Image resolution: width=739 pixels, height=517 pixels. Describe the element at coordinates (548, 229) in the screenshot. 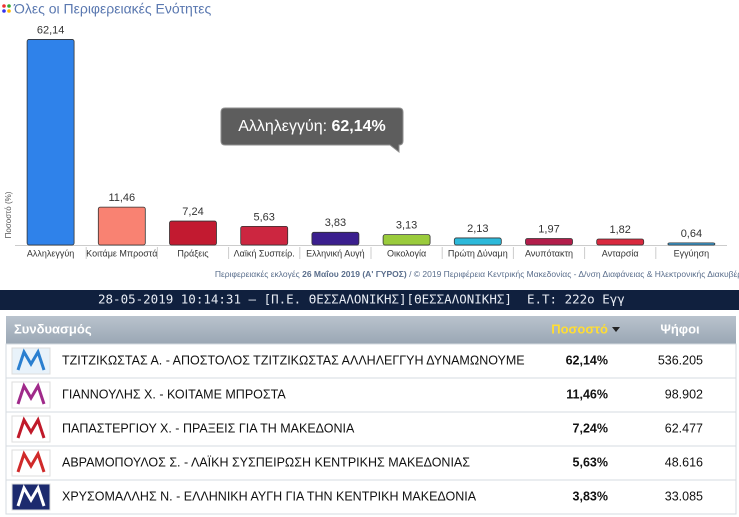

I see `value-label: 1,97` at that location.